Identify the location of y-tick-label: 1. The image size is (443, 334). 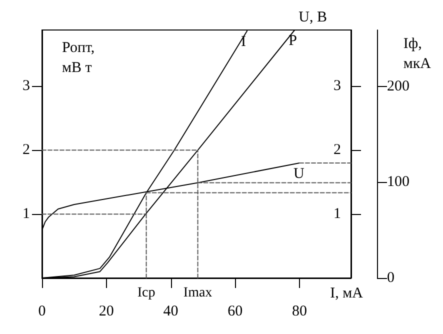
(26, 214).